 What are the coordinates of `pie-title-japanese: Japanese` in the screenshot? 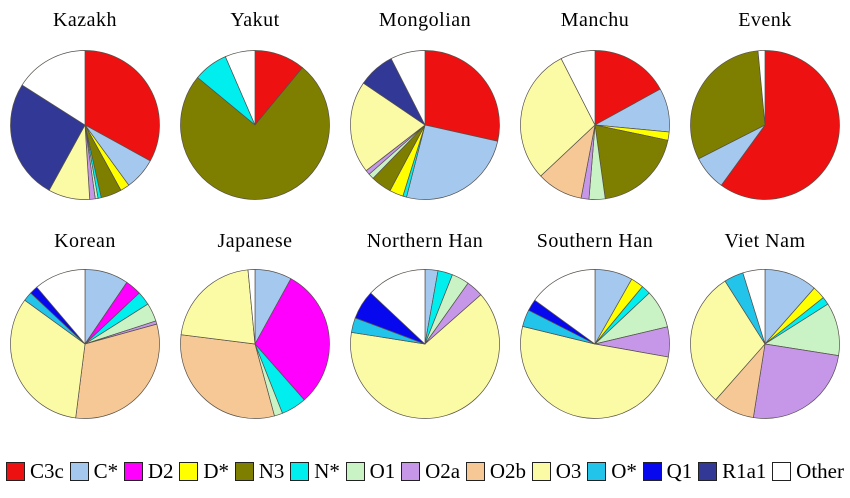 It's located at (255, 241).